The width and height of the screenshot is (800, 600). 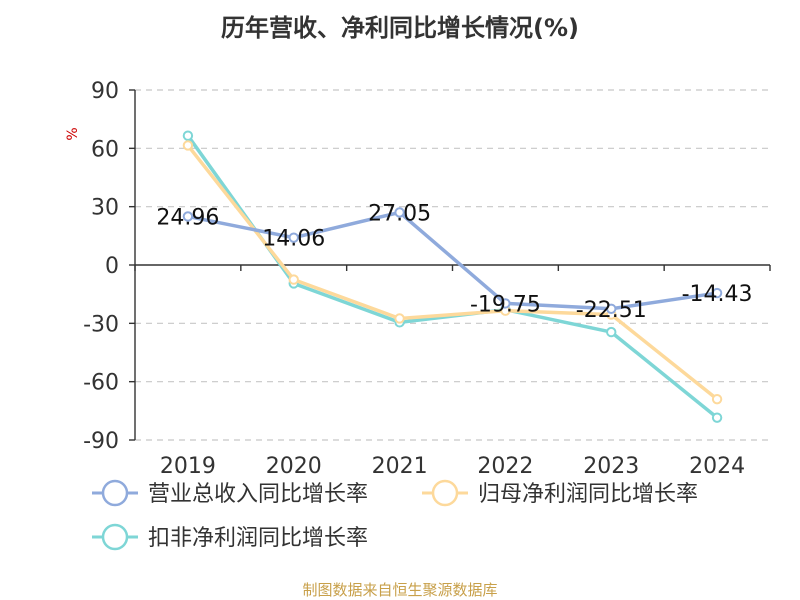 What do you see at coordinates (105, 91) in the screenshot?
I see `y-tick-label: 90` at bounding box center [105, 91].